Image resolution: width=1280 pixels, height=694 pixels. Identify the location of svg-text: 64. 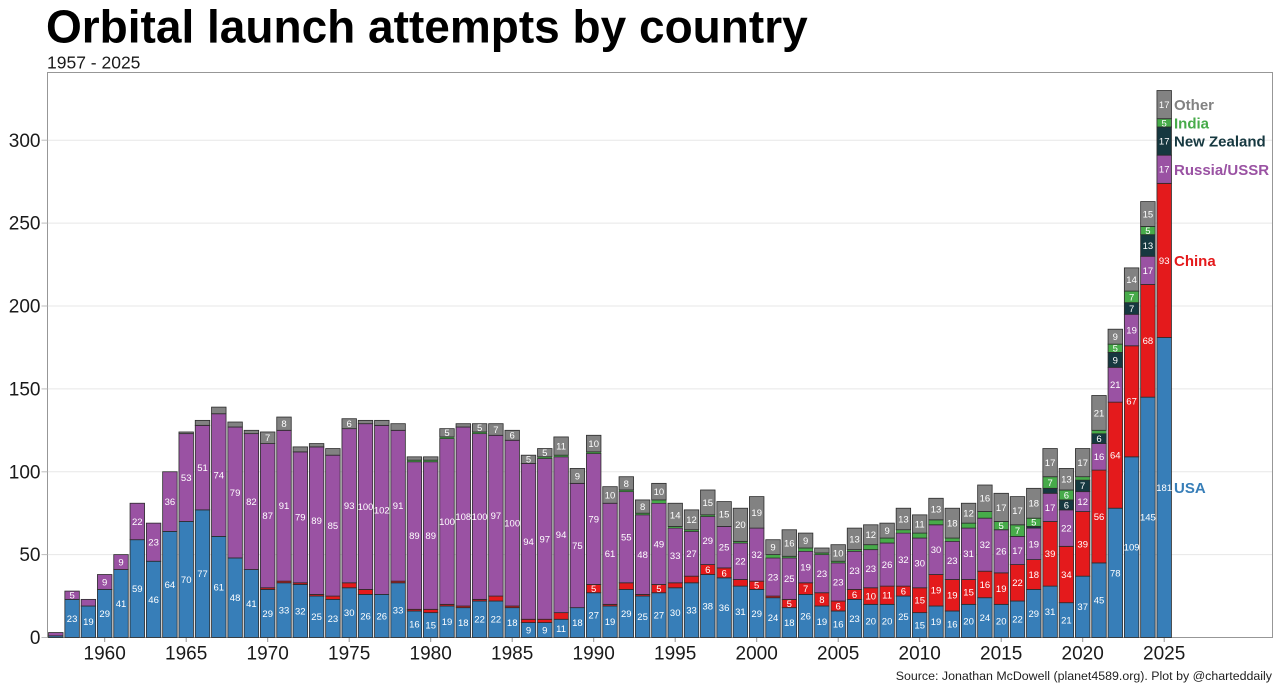
(1115, 456).